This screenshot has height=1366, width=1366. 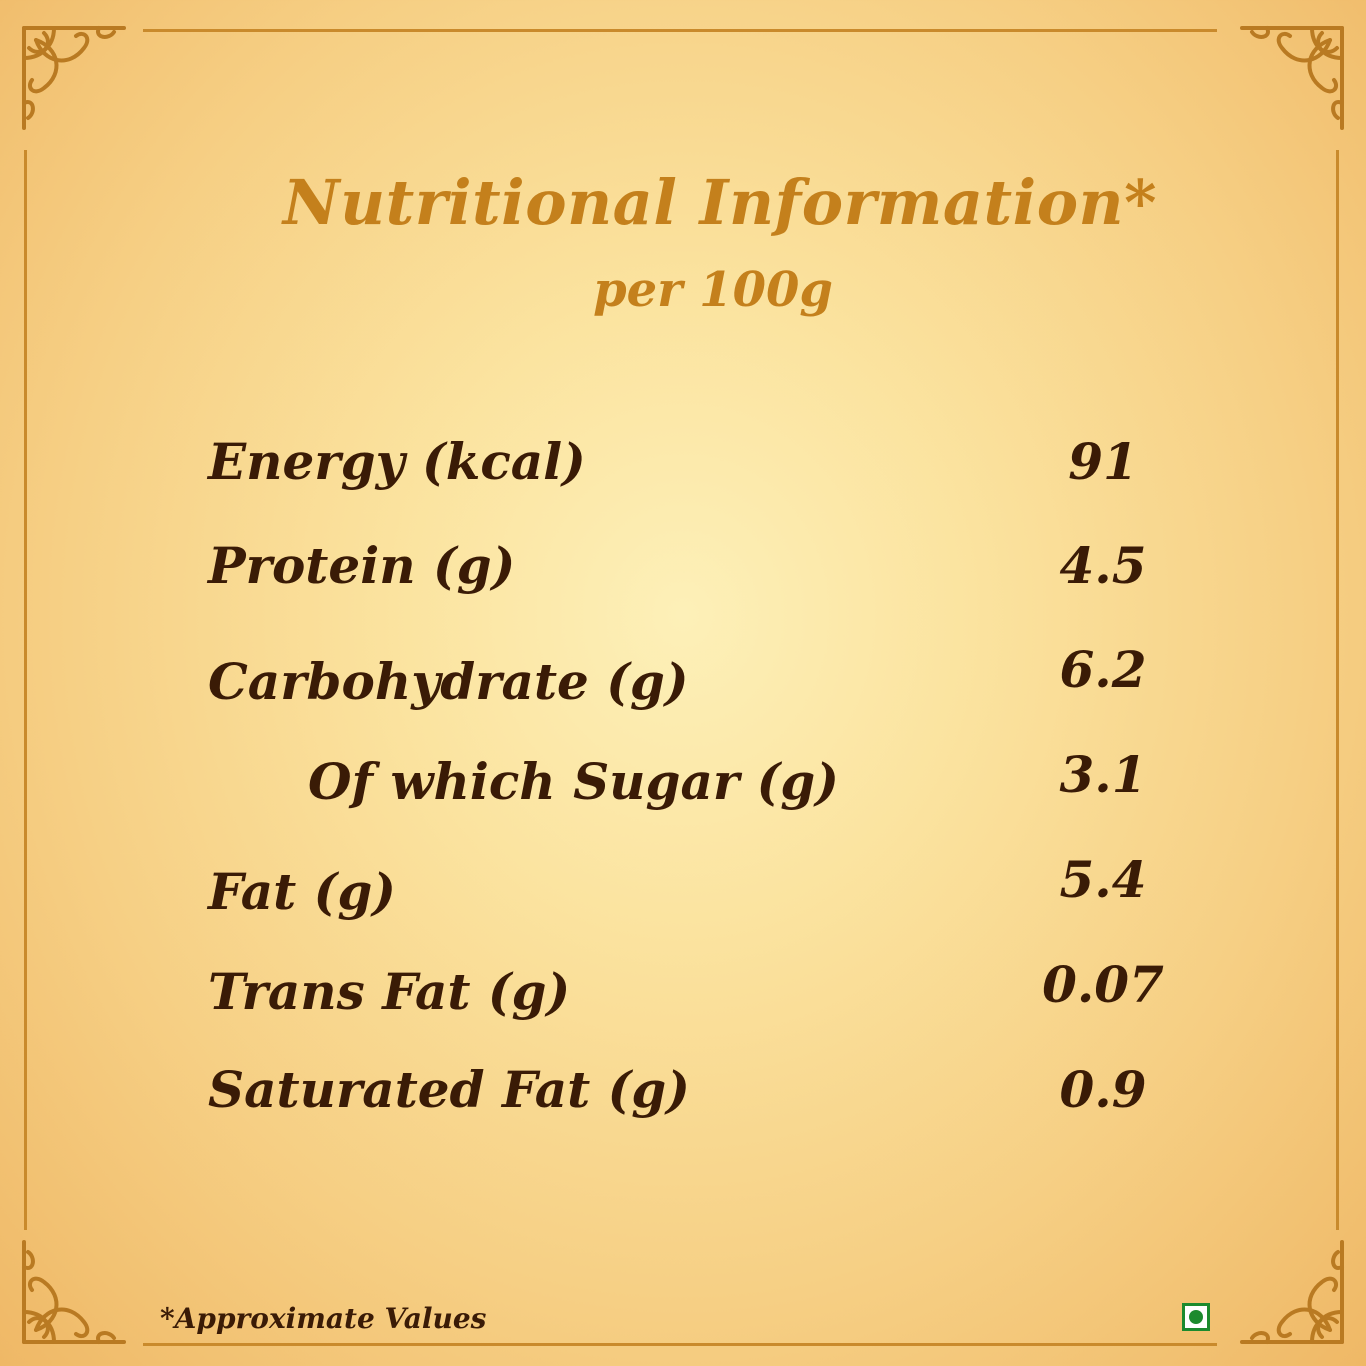 What do you see at coordinates (680, 30) in the screenshot?
I see `frame-top-line` at bounding box center [680, 30].